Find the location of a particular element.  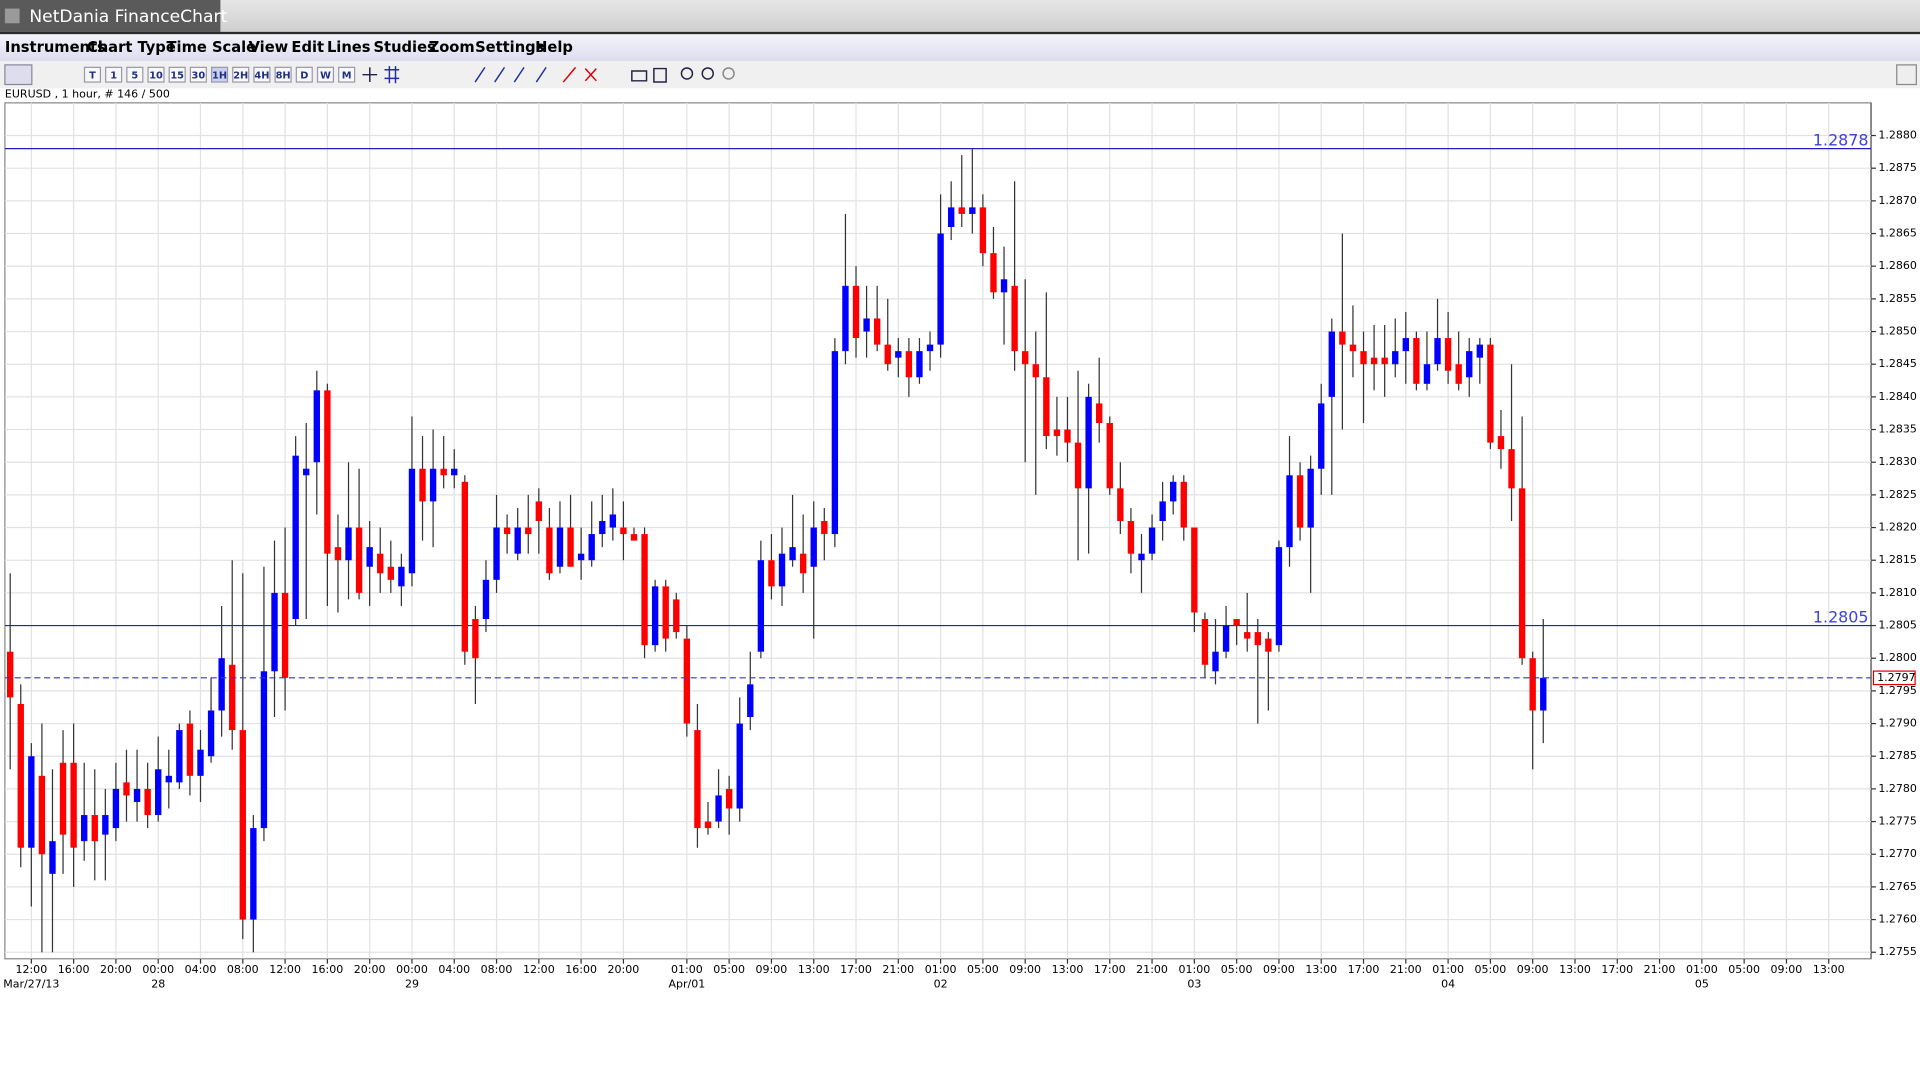

zoom-out is located at coordinates (707, 73).